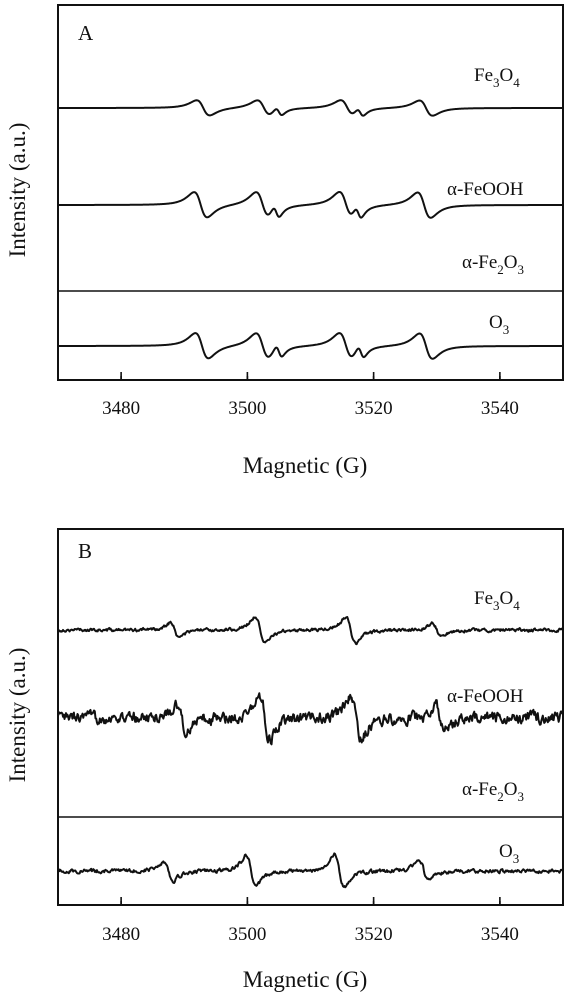  I want to click on panel-a-x-ticks: 3480 3500 3520 3540, so click(310, 395).